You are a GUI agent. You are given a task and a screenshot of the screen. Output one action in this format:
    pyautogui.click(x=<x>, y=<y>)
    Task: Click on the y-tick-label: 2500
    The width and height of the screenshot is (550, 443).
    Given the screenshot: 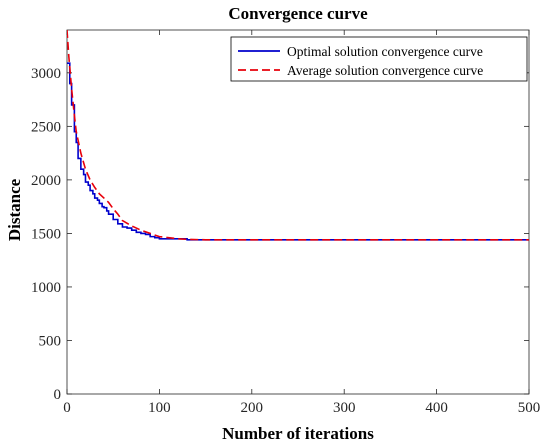 What is the action you would take?
    pyautogui.click(x=46, y=127)
    